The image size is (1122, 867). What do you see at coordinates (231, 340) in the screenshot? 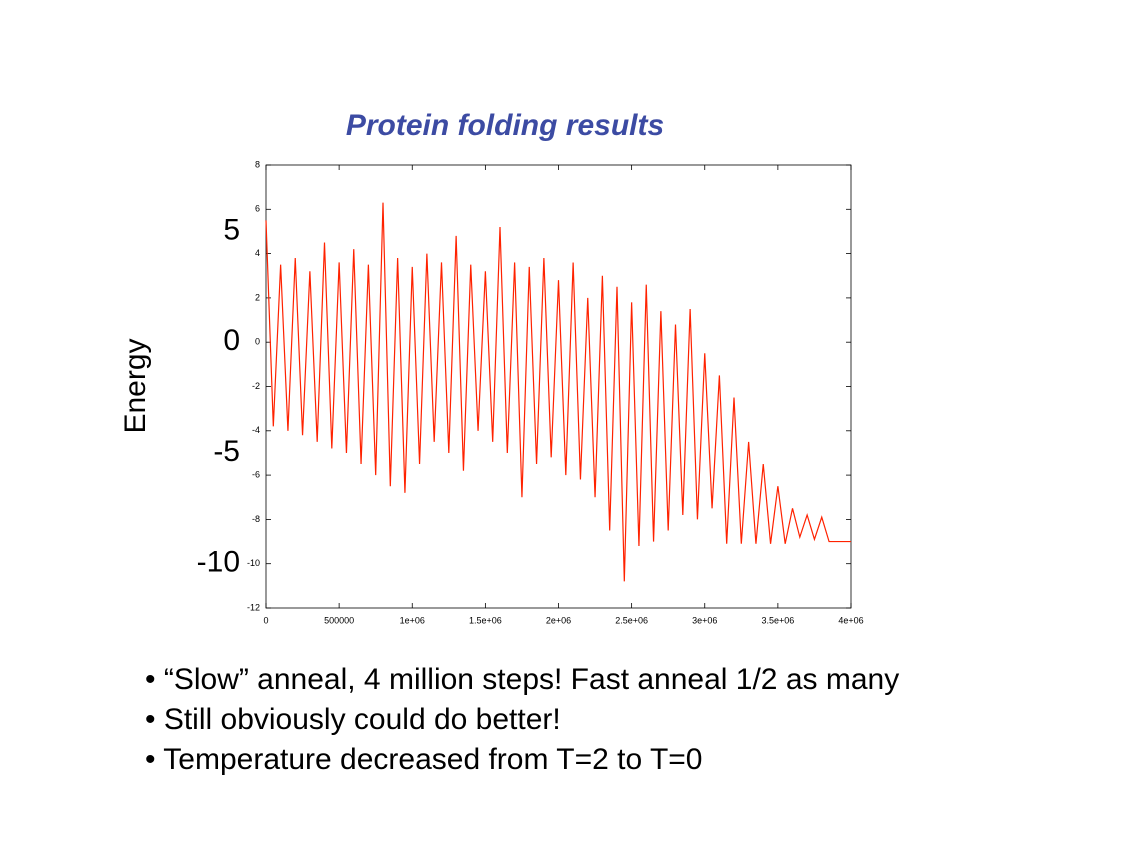
I see `large-y-tick-label: 0` at bounding box center [231, 340].